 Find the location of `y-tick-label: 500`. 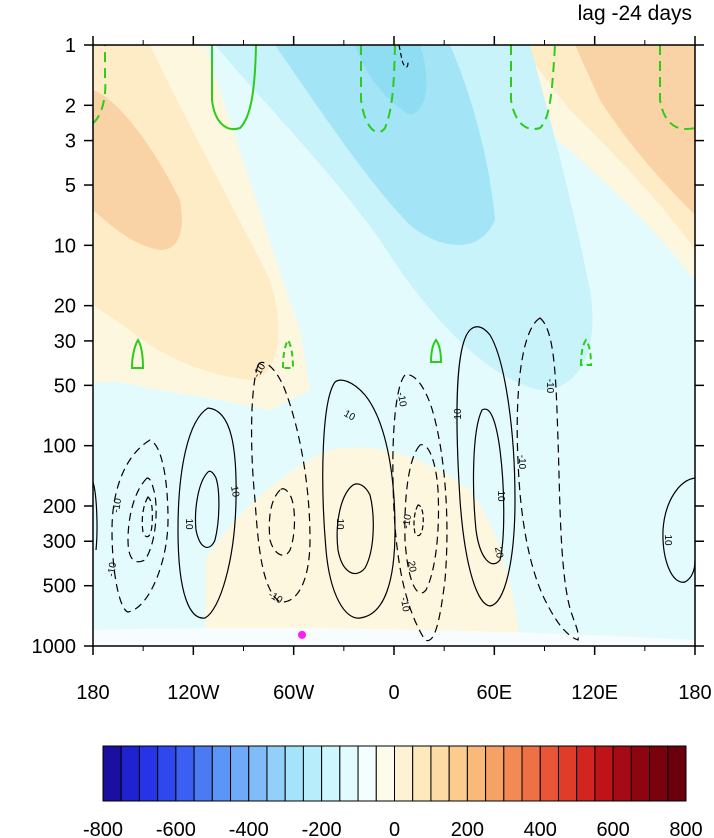

y-tick-label: 500 is located at coordinates (59, 587).